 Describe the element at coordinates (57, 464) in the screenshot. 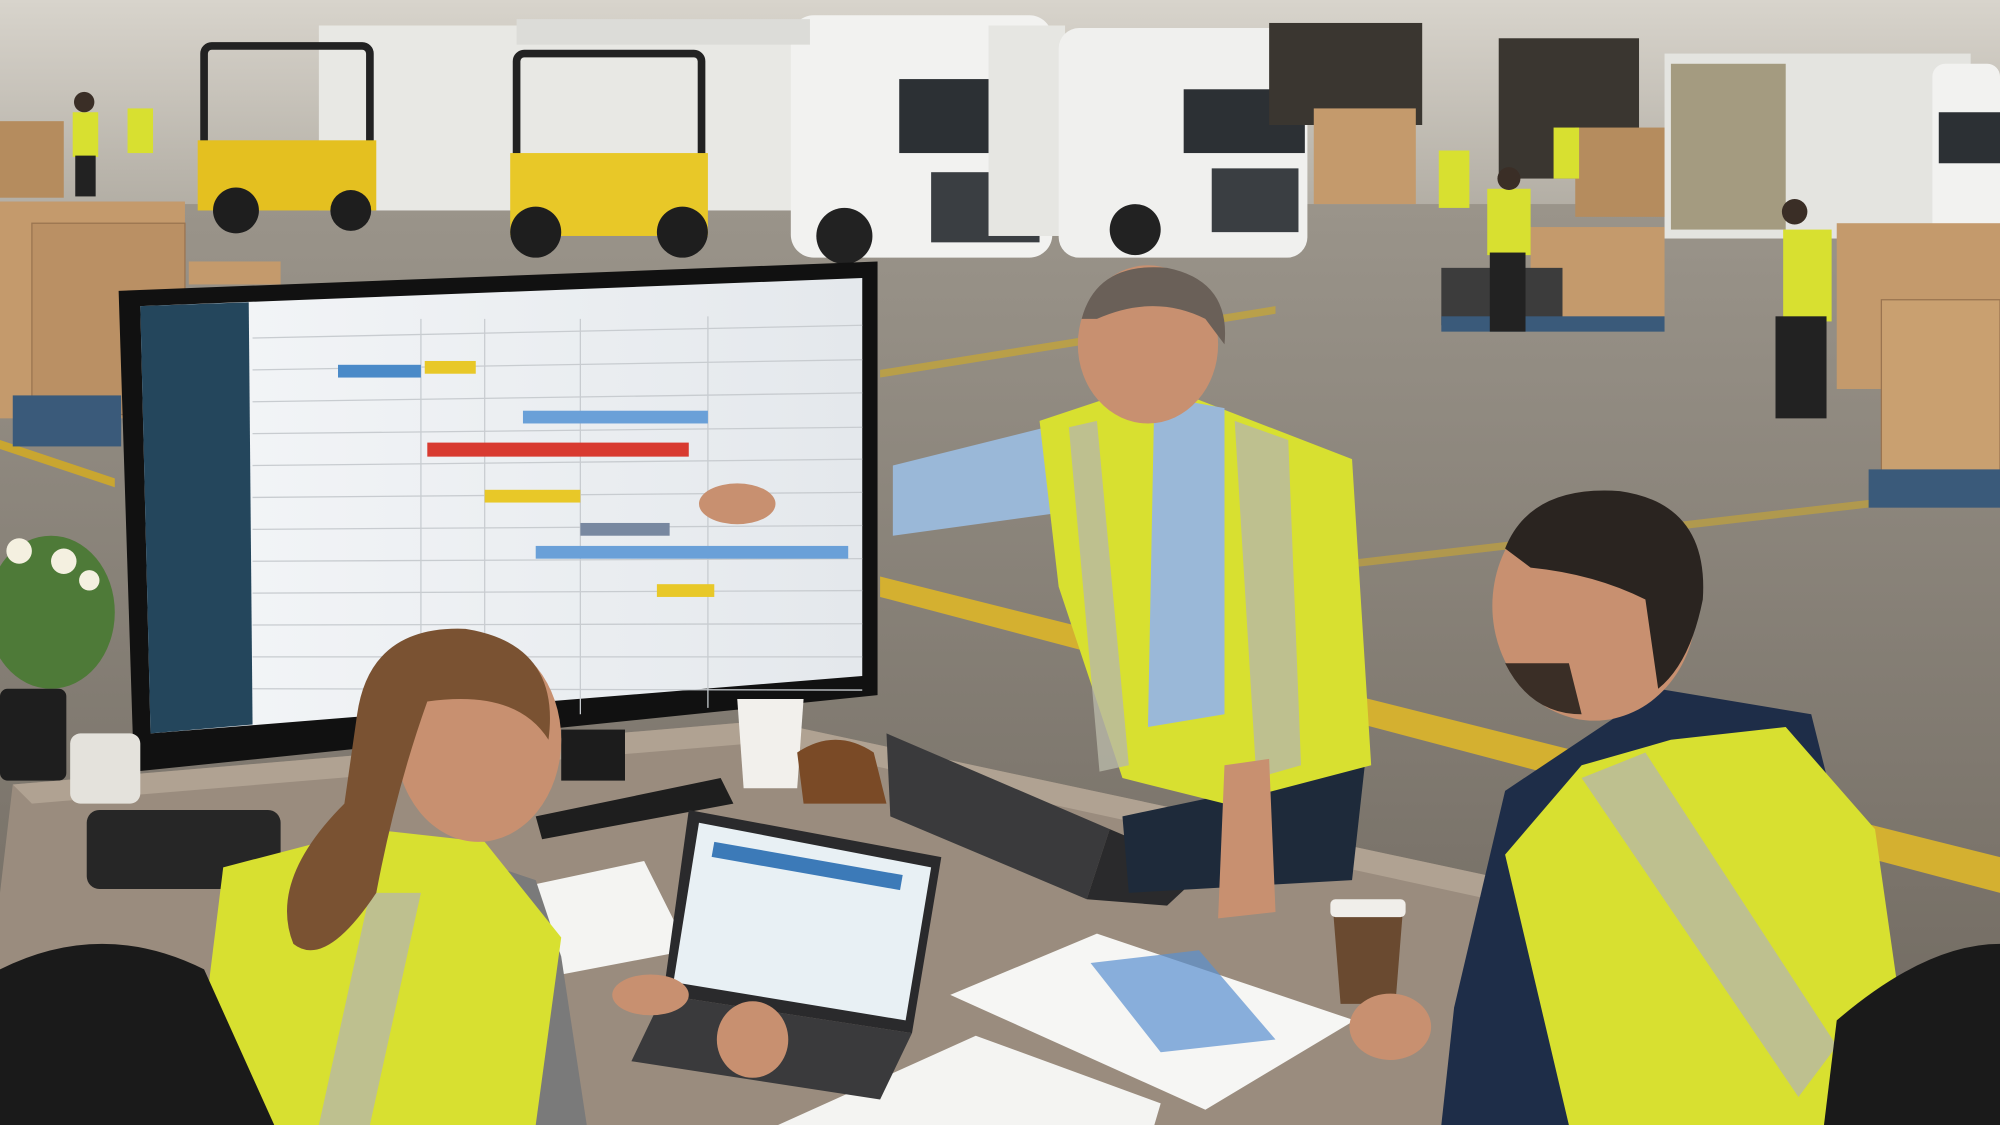

I see `background-shape` at that location.